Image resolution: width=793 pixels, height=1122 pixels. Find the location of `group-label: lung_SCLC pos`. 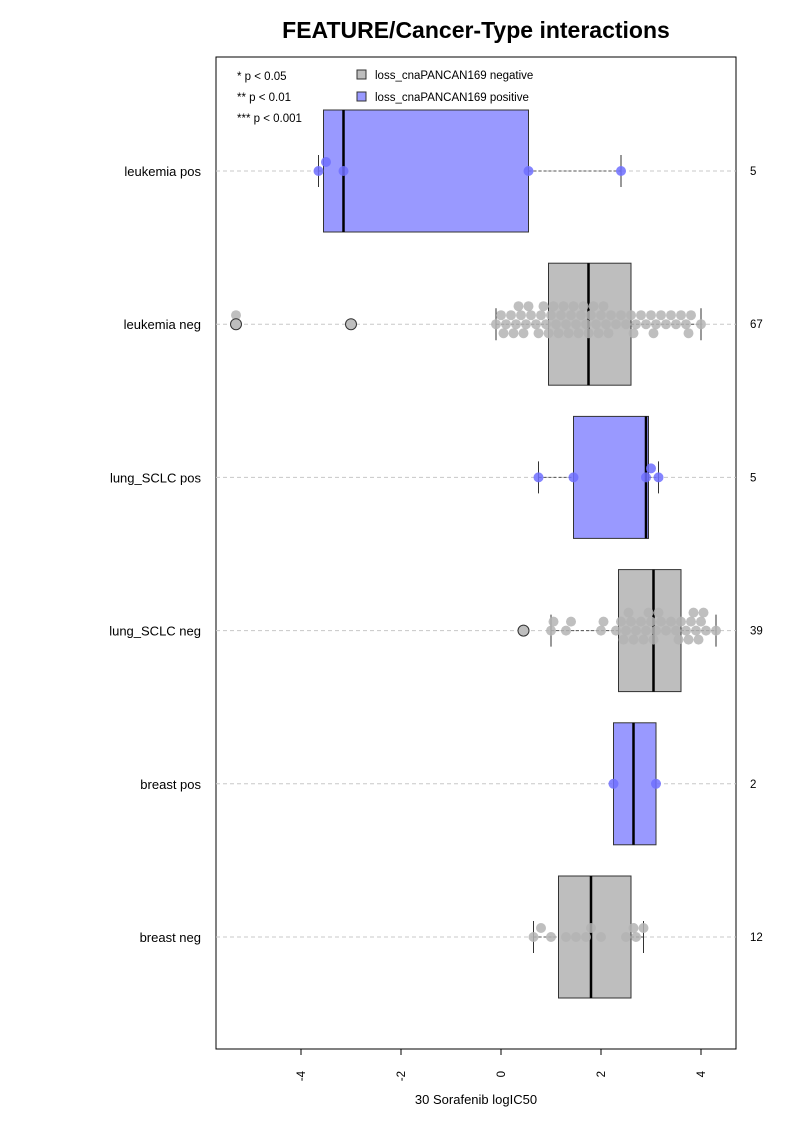

group-label: lung_SCLC pos is located at coordinates (156, 477).